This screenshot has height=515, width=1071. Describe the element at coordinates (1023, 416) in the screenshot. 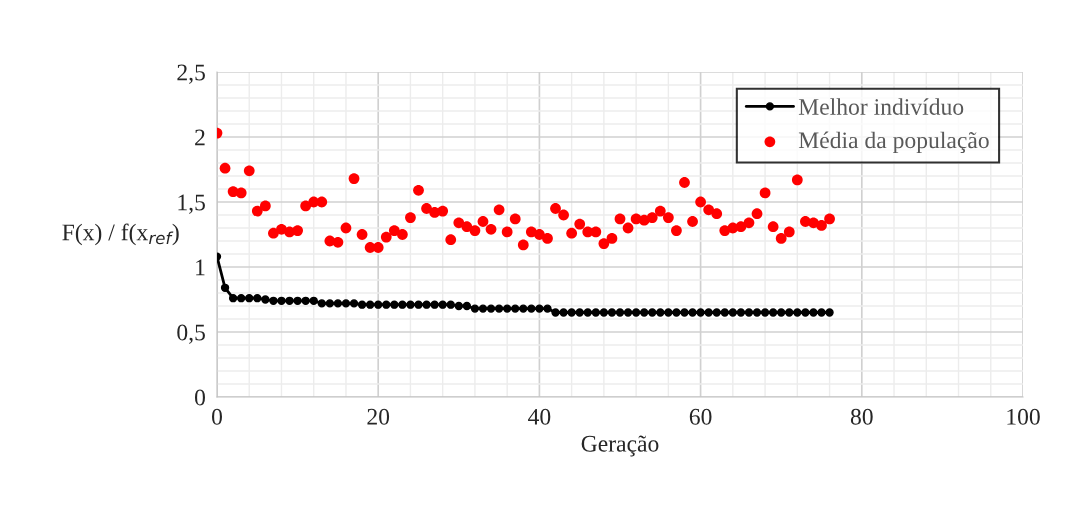

I see `x-tick-label: 100` at that location.